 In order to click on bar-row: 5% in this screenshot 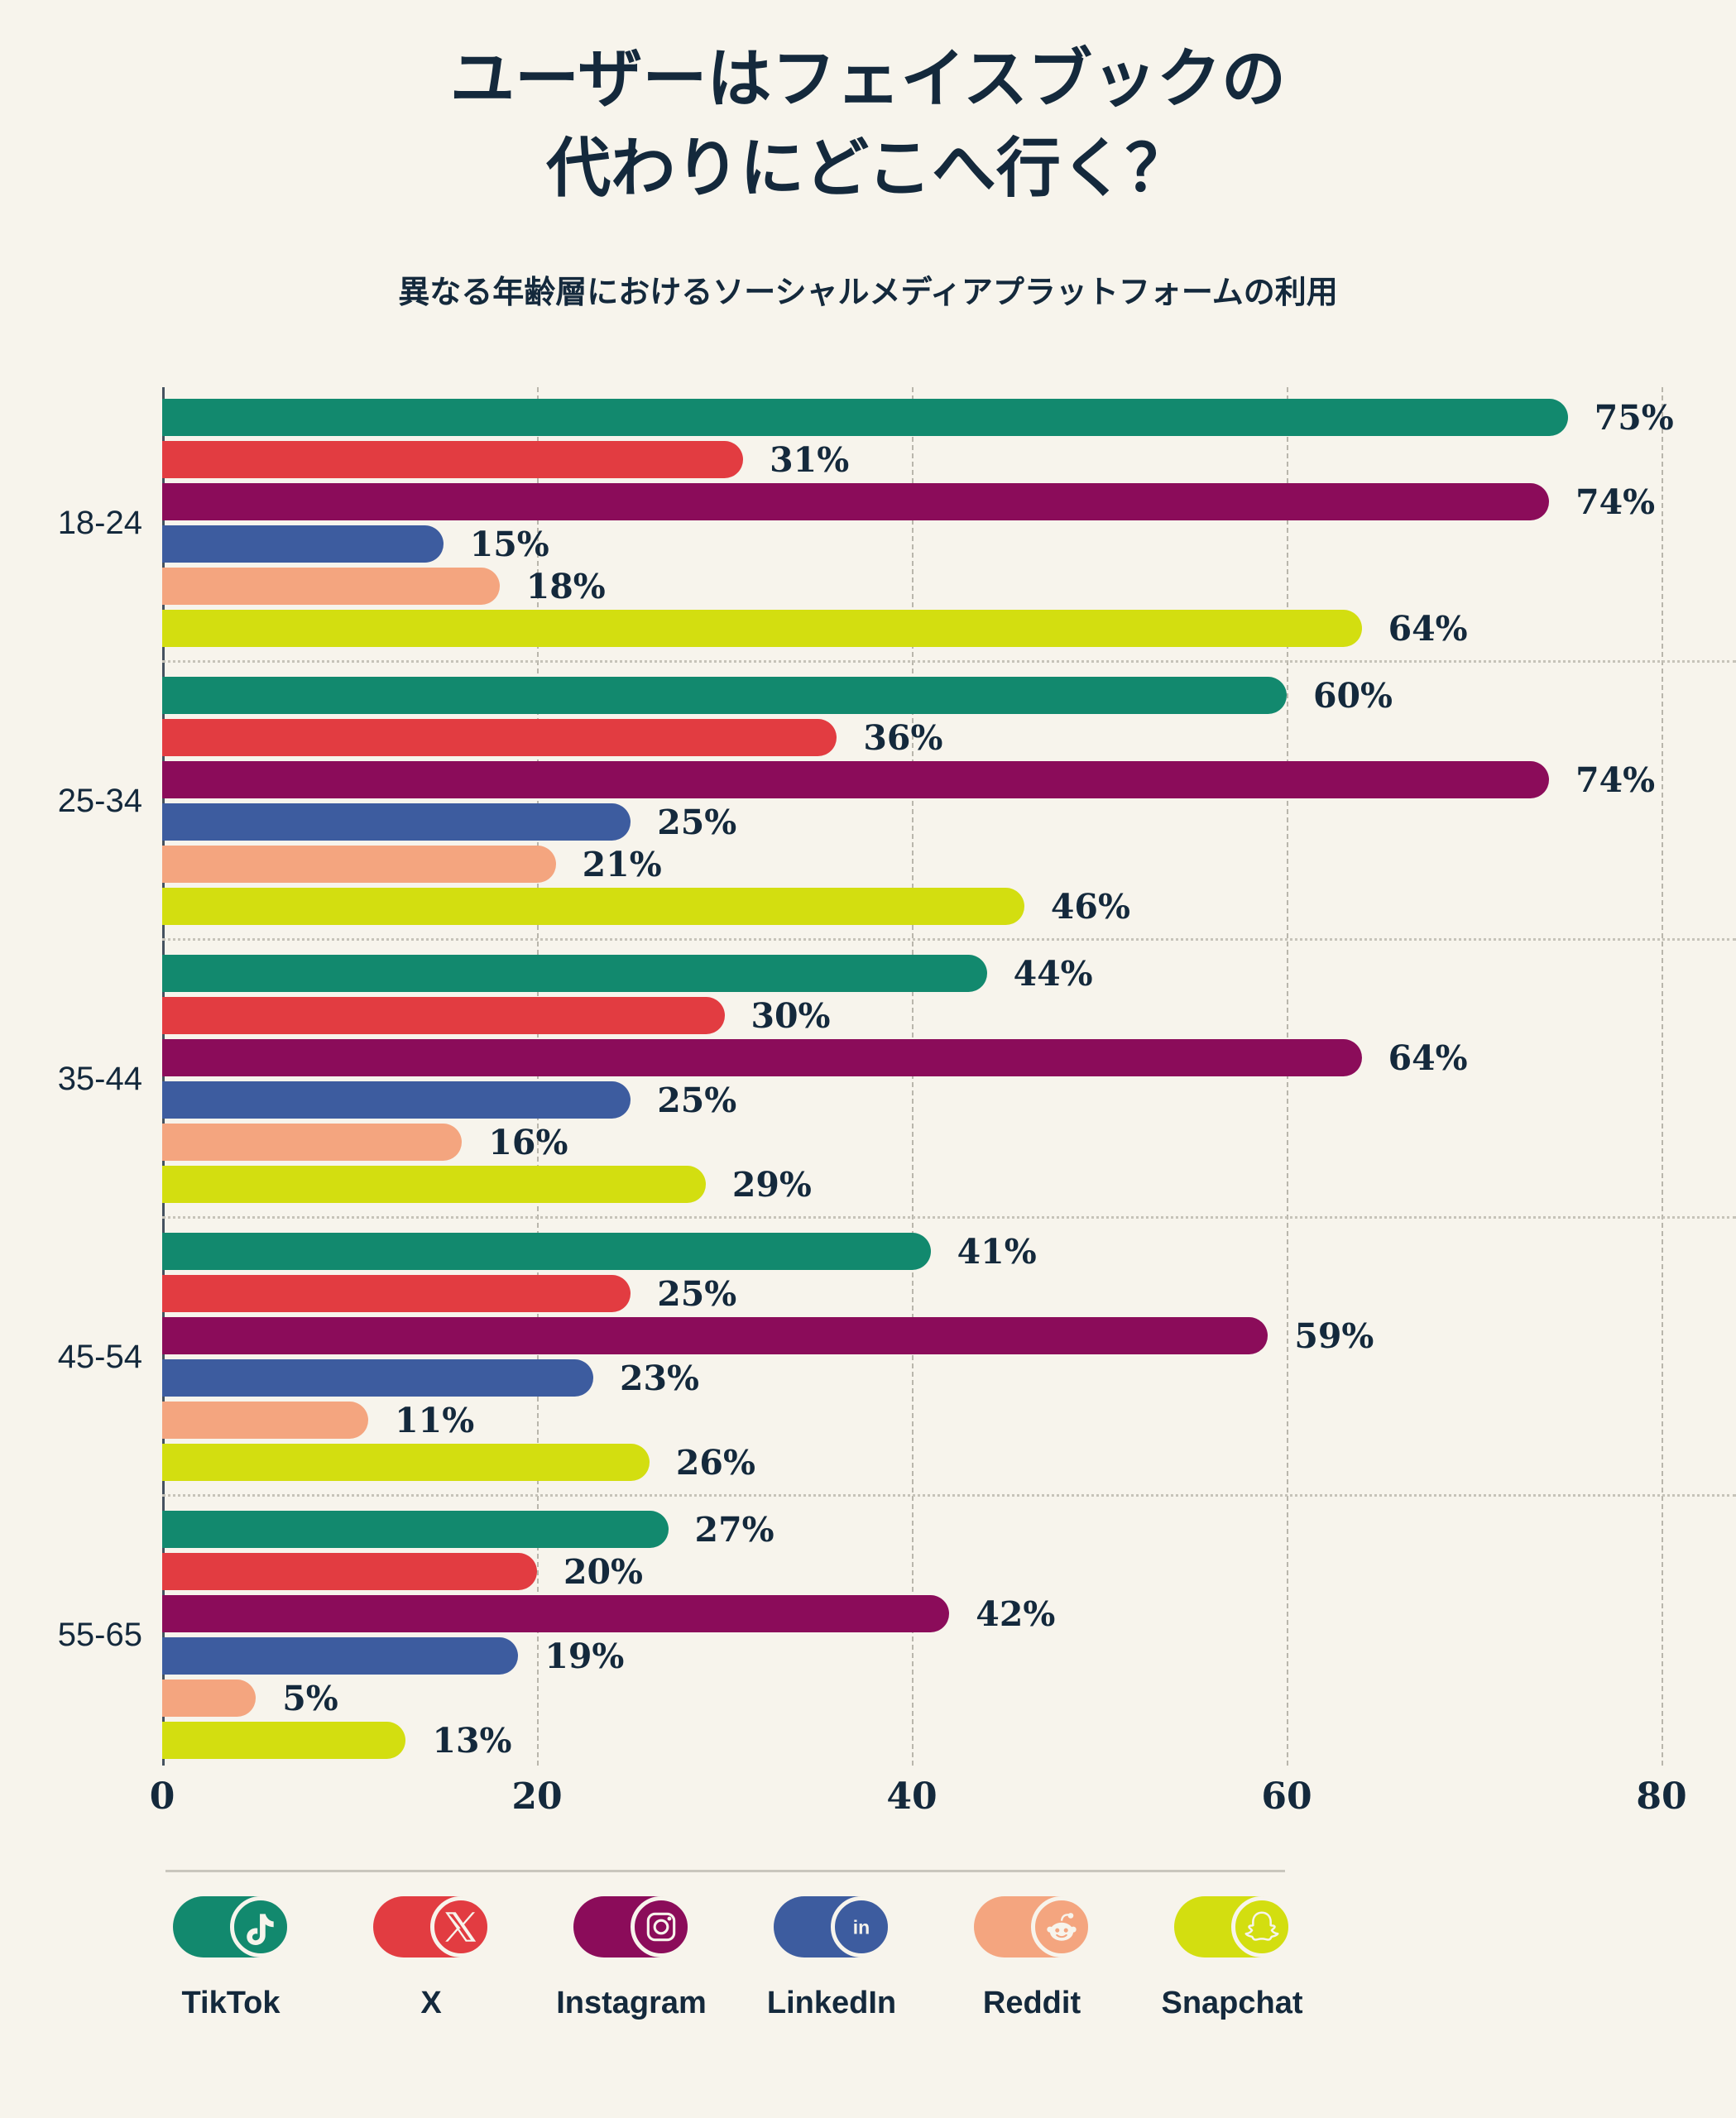, I will do `click(250, 1698)`.